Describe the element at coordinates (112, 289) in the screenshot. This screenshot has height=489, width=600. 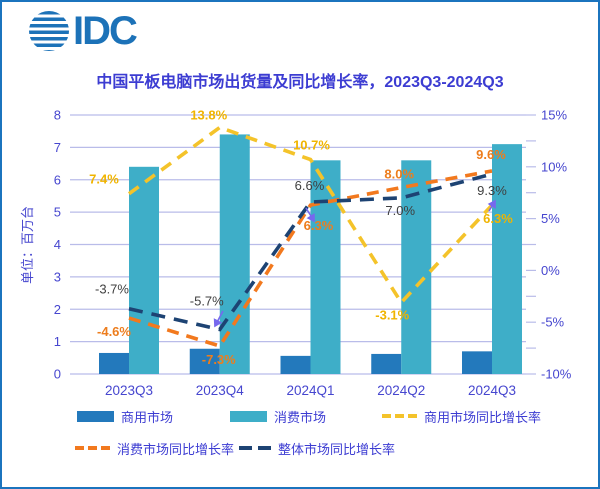
I see `data-label: -3.7%` at that location.